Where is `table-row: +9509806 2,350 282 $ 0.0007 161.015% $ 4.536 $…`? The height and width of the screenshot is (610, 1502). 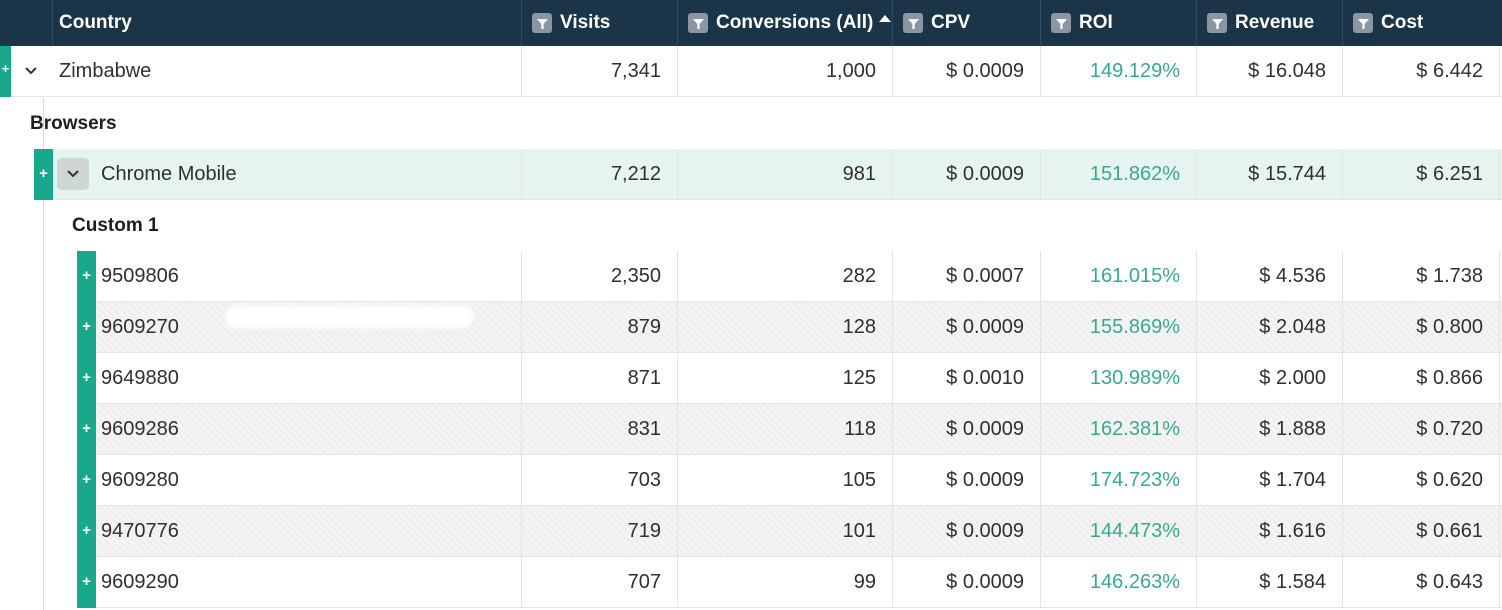 table-row: +9509806 2,350 282 $ 0.0007 161.015% $ 4.536 $… is located at coordinates (789, 276).